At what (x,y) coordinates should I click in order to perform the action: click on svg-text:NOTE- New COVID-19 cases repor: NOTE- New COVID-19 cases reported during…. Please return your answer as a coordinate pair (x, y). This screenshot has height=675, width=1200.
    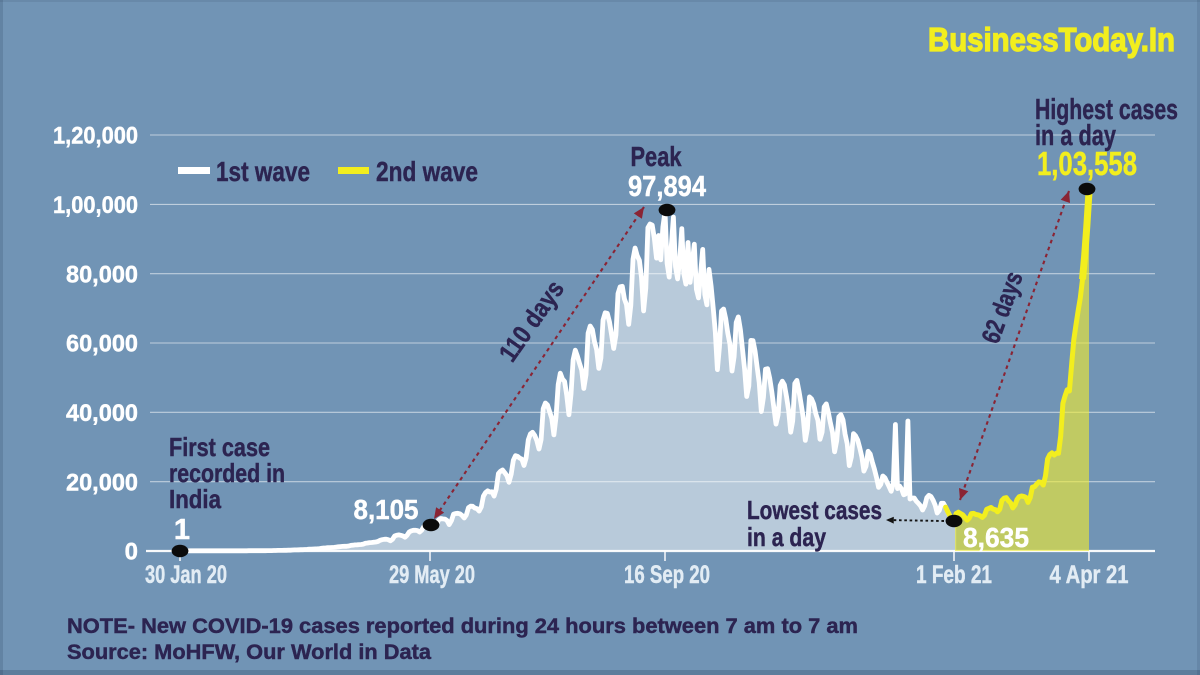
    Looking at the image, I should click on (462, 626).